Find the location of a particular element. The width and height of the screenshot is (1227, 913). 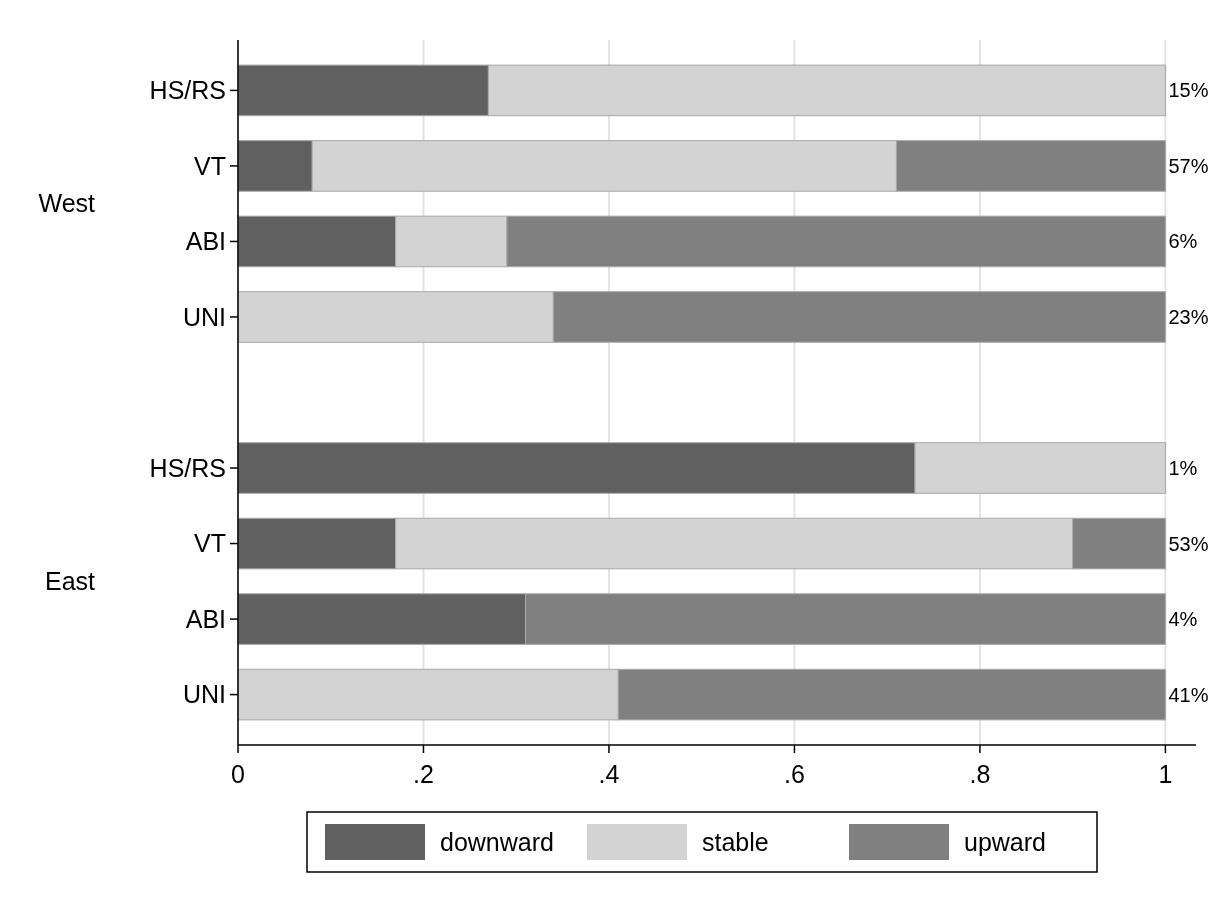

annotation: 15% is located at coordinates (1188, 90).